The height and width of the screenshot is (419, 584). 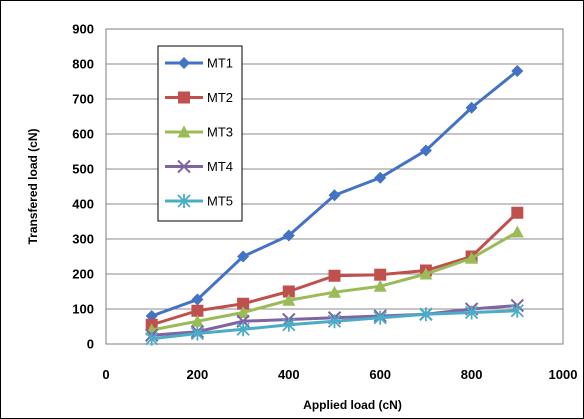 I want to click on y-tick-label: 600, so click(x=83, y=134).